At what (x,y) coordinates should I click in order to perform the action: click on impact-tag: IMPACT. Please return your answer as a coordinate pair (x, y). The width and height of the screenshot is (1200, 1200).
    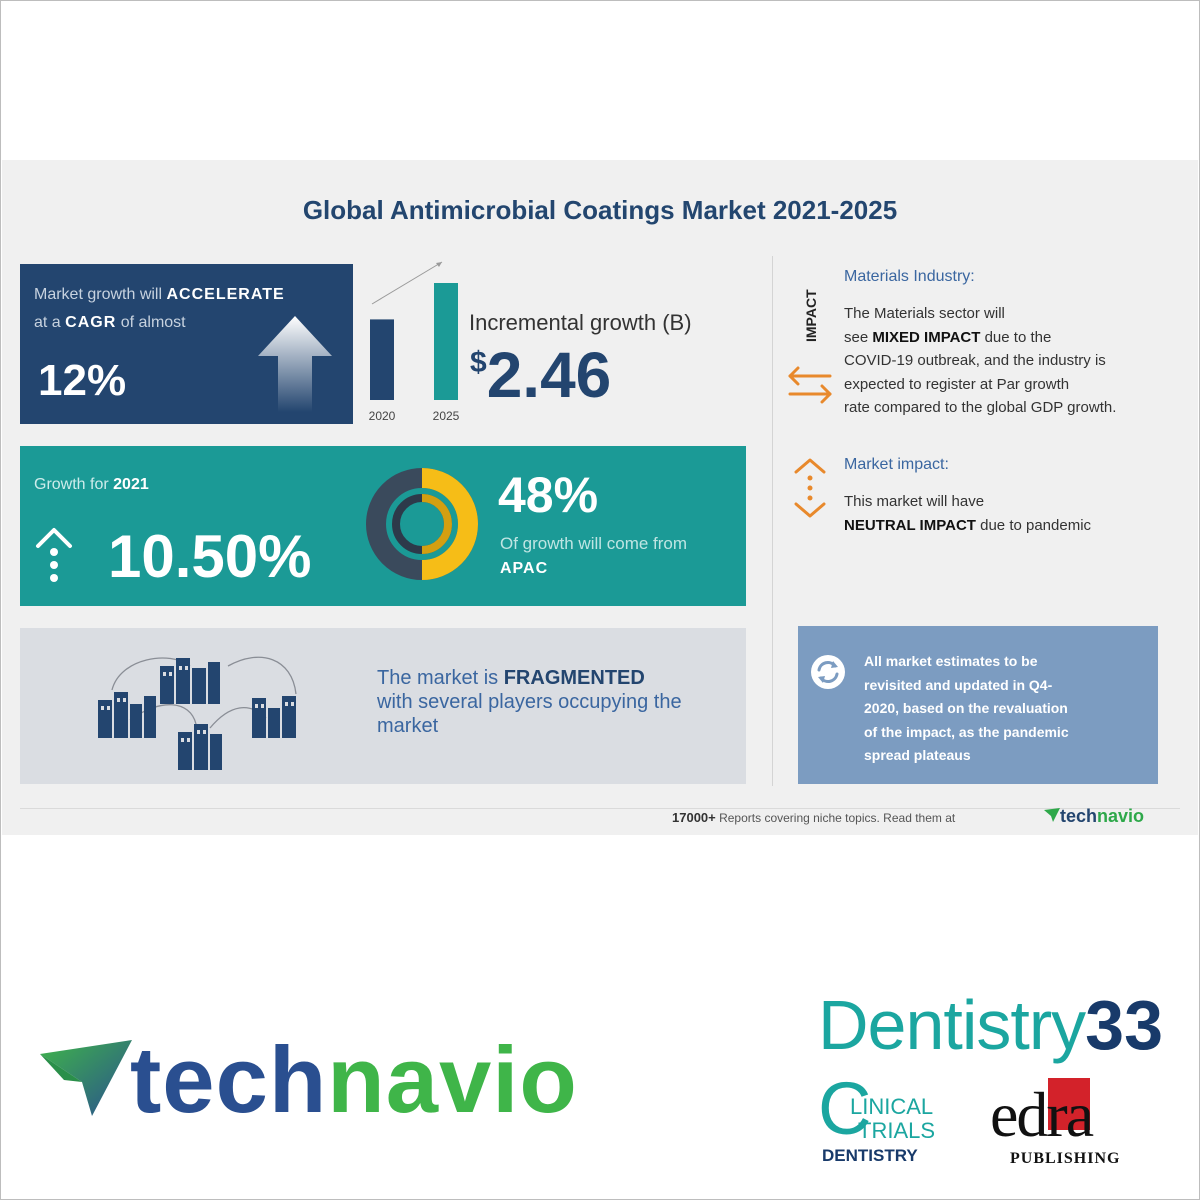
    Looking at the image, I should click on (810, 310).